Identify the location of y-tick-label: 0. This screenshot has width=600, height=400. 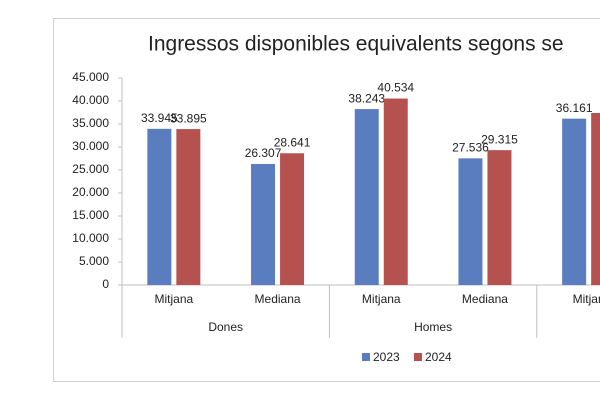
(105, 284).